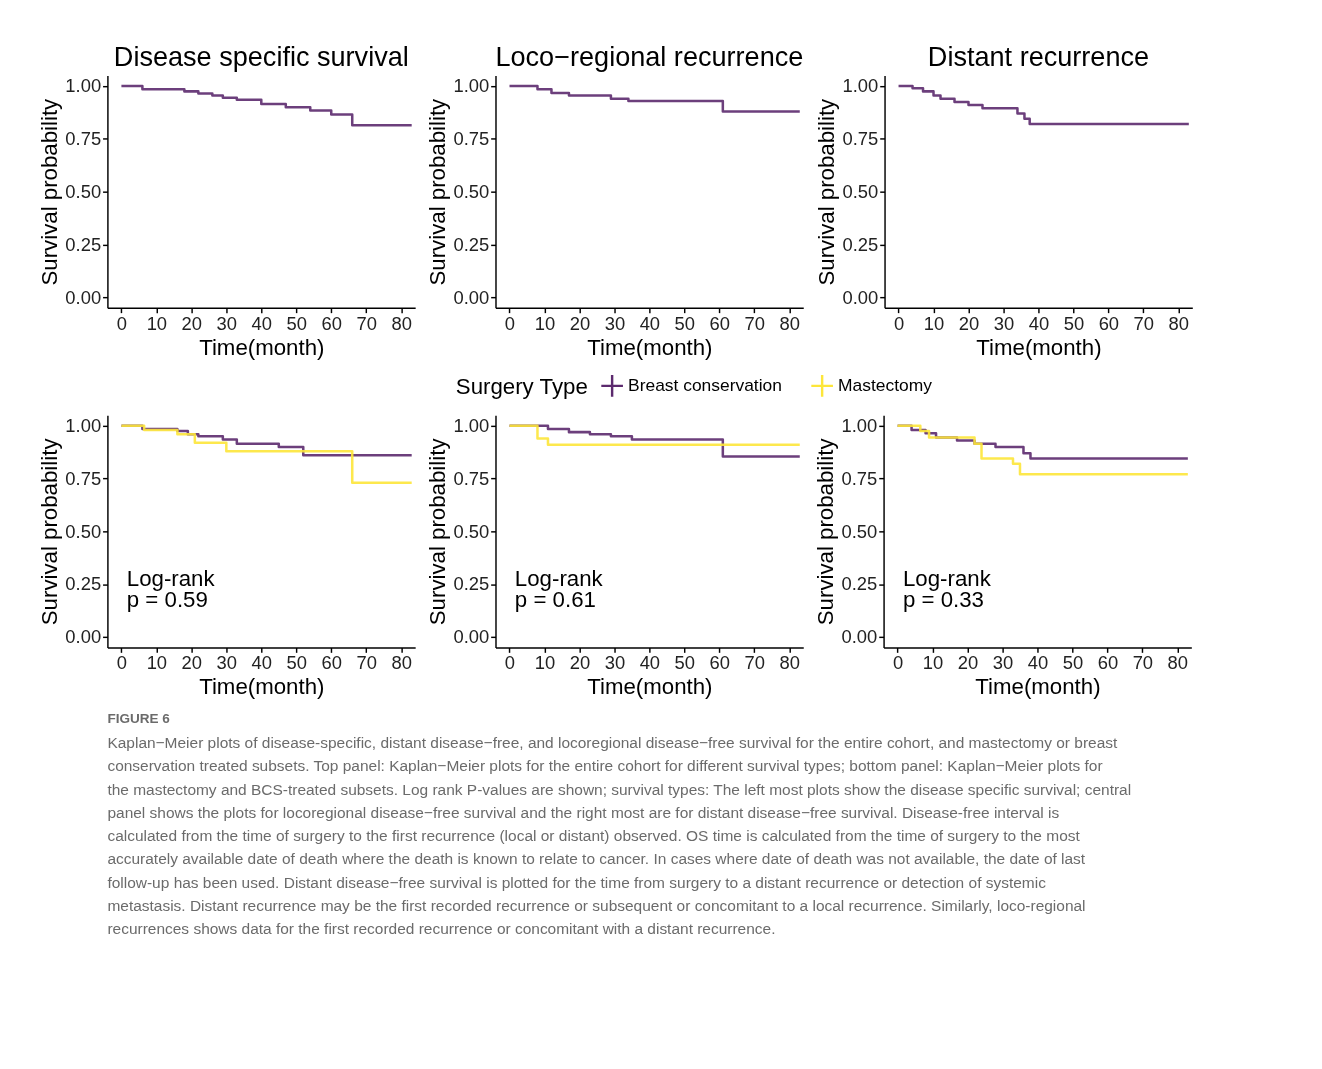 This screenshot has height=1069, width=1322. I want to click on text: Kaplan−Meier plots of disease-specific, distant disease−free, and locoregional disease−free survival for the entire cohort, and mastectomy or breast conservation treated subsets. Top panel: Kaplan−Meier plots for the entire cohort for different survival types; bottom panel: Kaplan−Meier plots for the mastectomy and BCS-treated subsets. Log rank P-values are shown; survival types: The left most plots show the disease specific survival; central panel shows the plots for locoregional disease−free survival and the right most are for distant disease−free survival. Disease-free interval is calculated from the time of surgery to the first recurrence (local or distant) observed. OS time is calculated from the time of surgery to the most accurately available date of death where the death is known to relate to cancer. In cases where date of death was not available, the date of last follow-up has been used. Distant disease−free survival is plotted for the time from surgery to a distant recurrence or detection of systemic metastasis. Distant recurrence may be the first recorded recurrence or subsequent or concomitant to a local recurrence. Similarly, loco-regional recurrences shows data for the first recorded recurrence or concomitant with a distant recurrence., so click(619, 835).